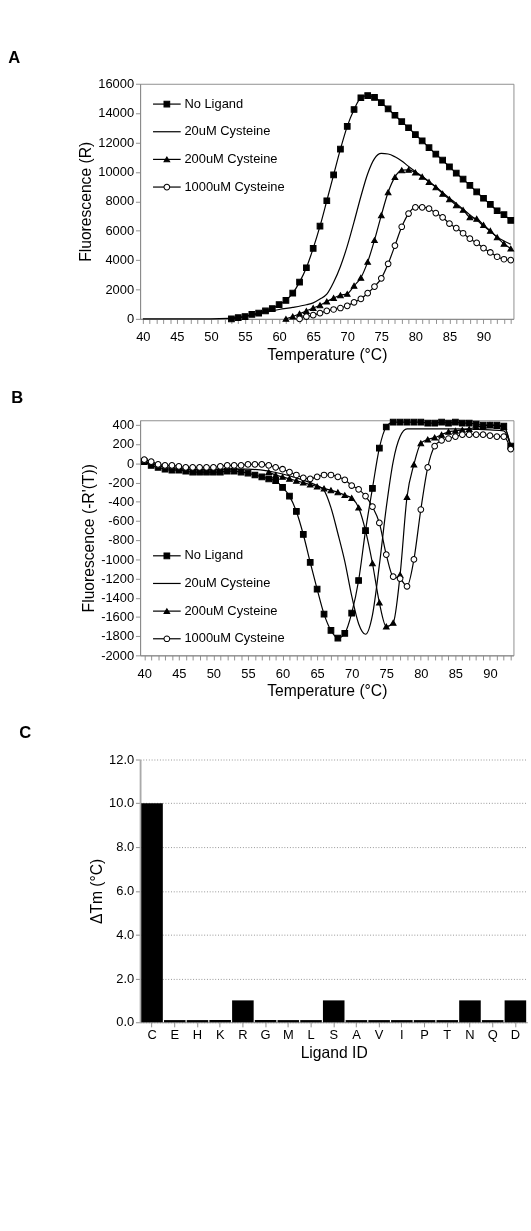  I want to click on y-tick-label: 6000, so click(120, 230).